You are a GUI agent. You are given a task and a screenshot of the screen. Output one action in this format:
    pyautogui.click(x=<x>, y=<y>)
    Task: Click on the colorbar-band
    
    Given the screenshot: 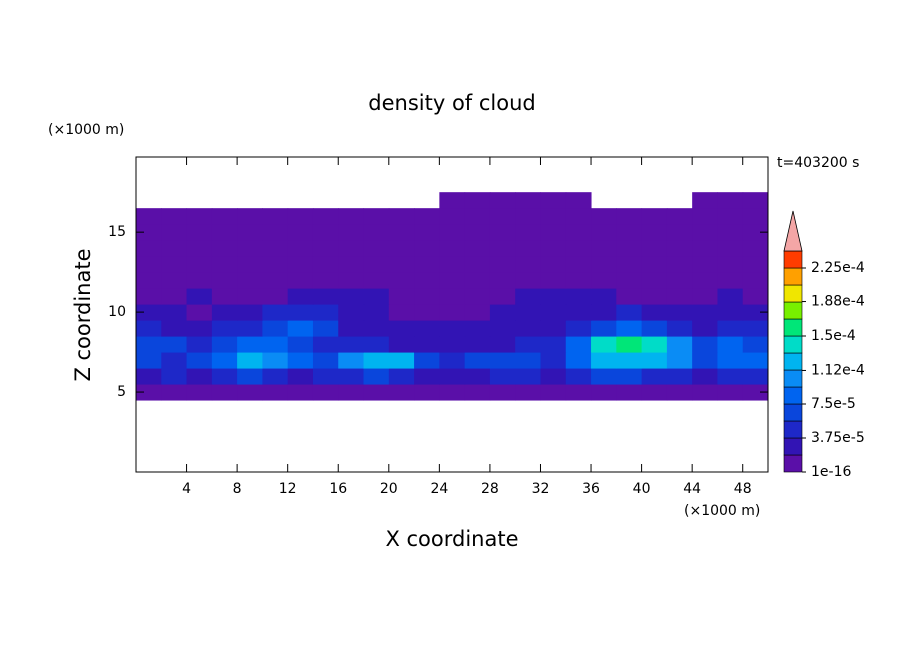 What is the action you would take?
    pyautogui.click(x=793, y=429)
    